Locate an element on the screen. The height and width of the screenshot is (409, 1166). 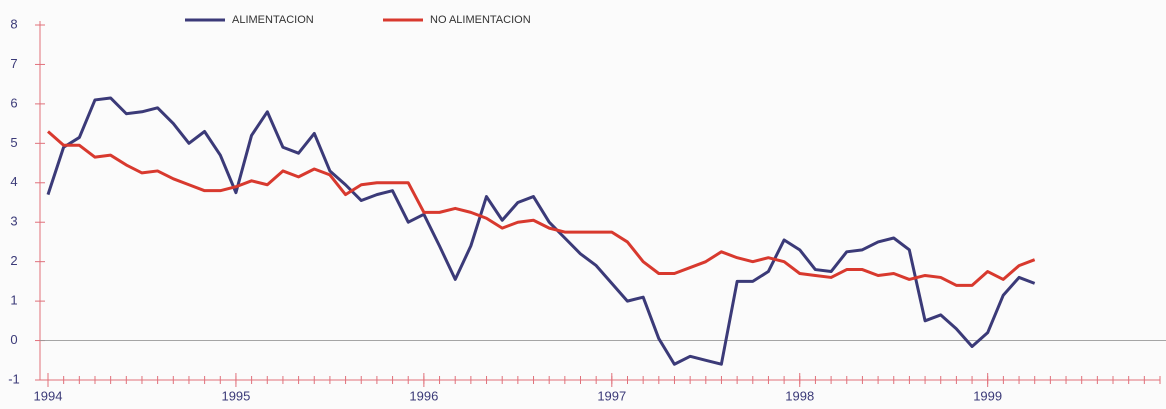
x-tick-label: 1995 is located at coordinates (235, 395).